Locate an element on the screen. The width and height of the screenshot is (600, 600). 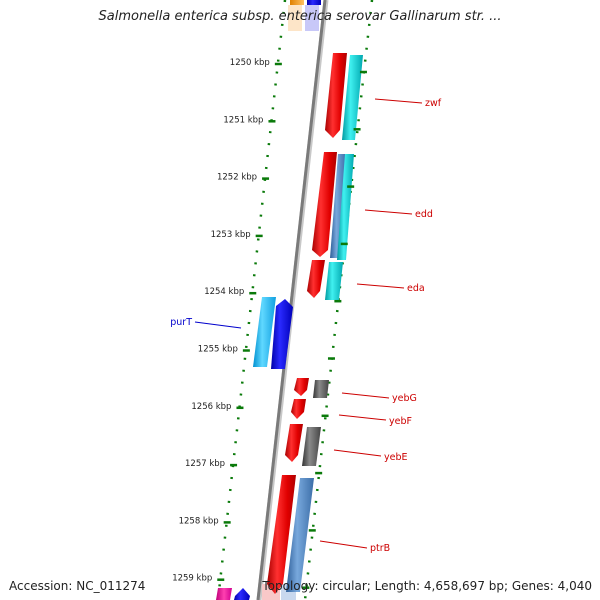
gene-eda-cyan is located at coordinates (334, 281).